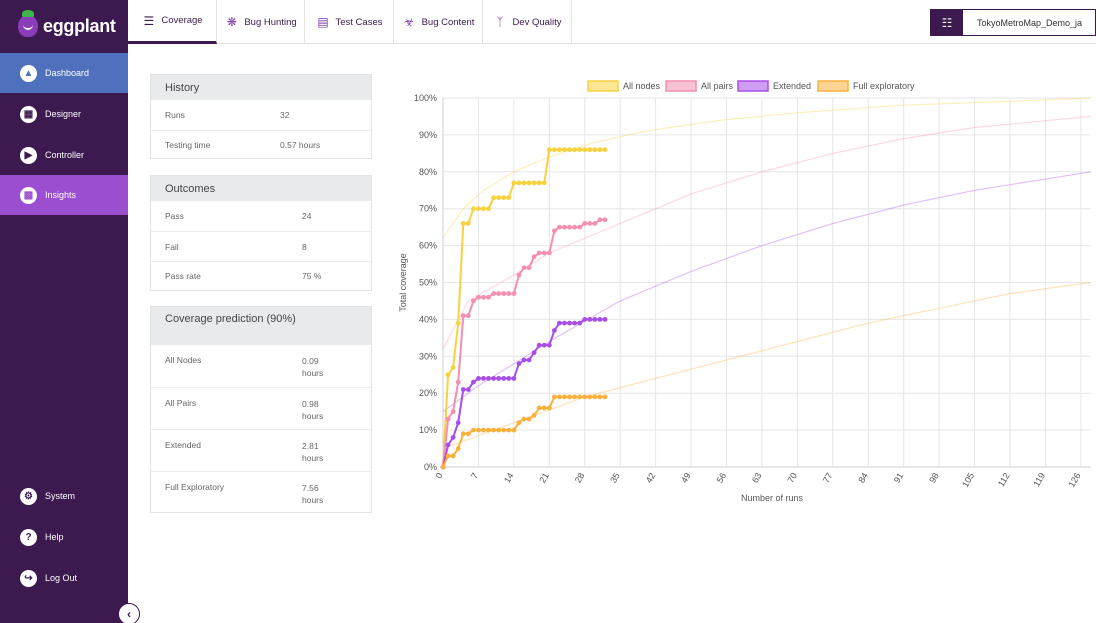 This screenshot has width=1096, height=623. I want to click on tab-dev-quality: ᛉ Dev Quality, so click(527, 22).